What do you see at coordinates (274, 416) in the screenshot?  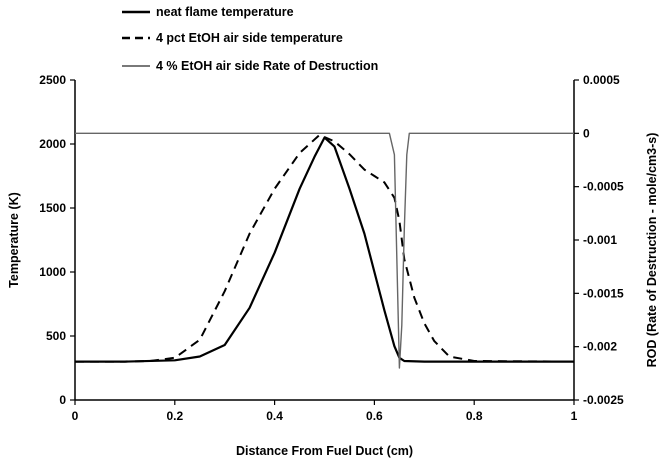 I see `x-tick-label: 0.4` at bounding box center [274, 416].